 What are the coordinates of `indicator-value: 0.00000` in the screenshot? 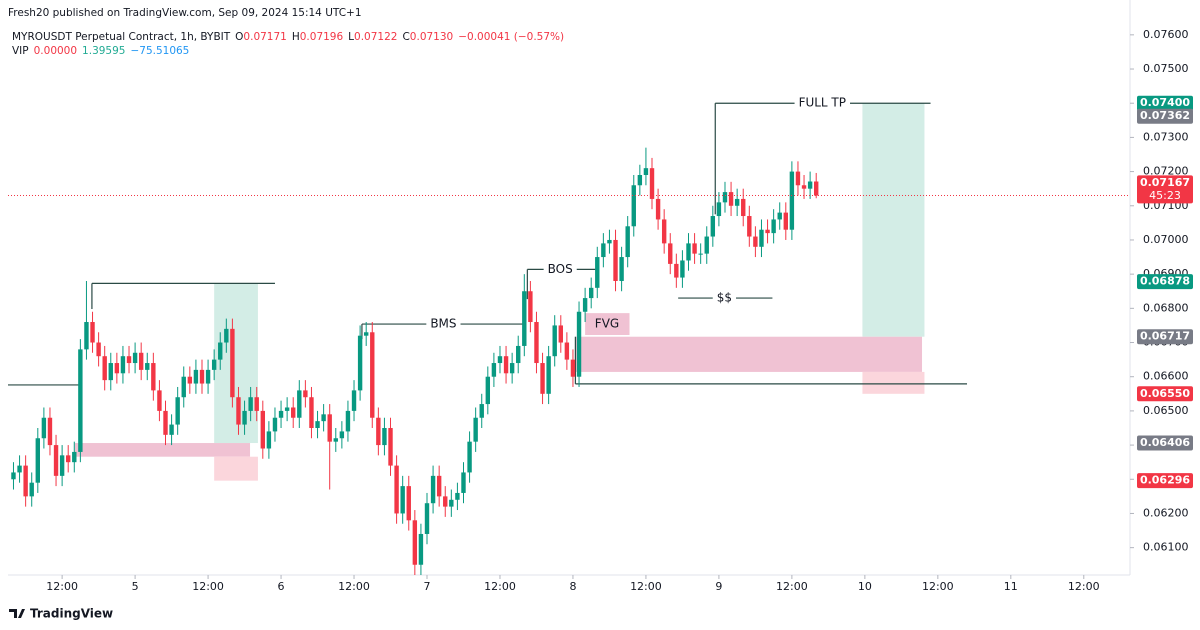 It's located at (55, 51).